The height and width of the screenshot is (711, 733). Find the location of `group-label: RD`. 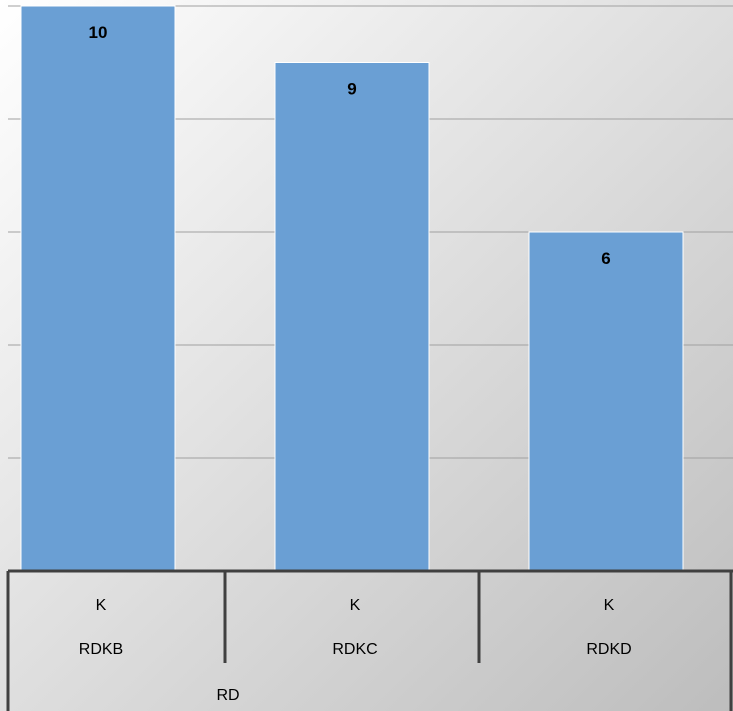

group-label: RD is located at coordinates (227, 695).